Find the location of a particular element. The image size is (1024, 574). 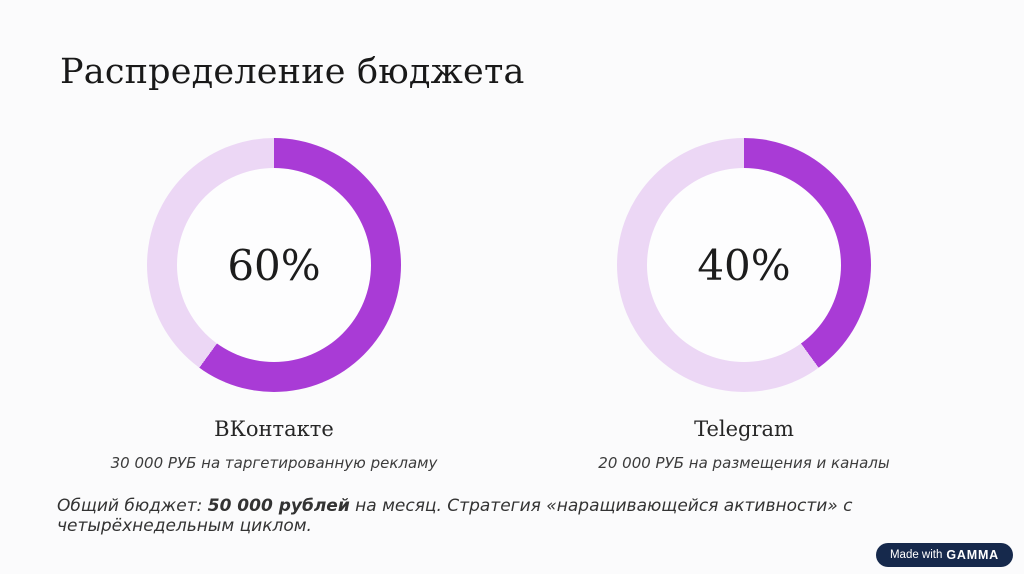

donut-chart-vkontakte: 60% is located at coordinates (274, 265).